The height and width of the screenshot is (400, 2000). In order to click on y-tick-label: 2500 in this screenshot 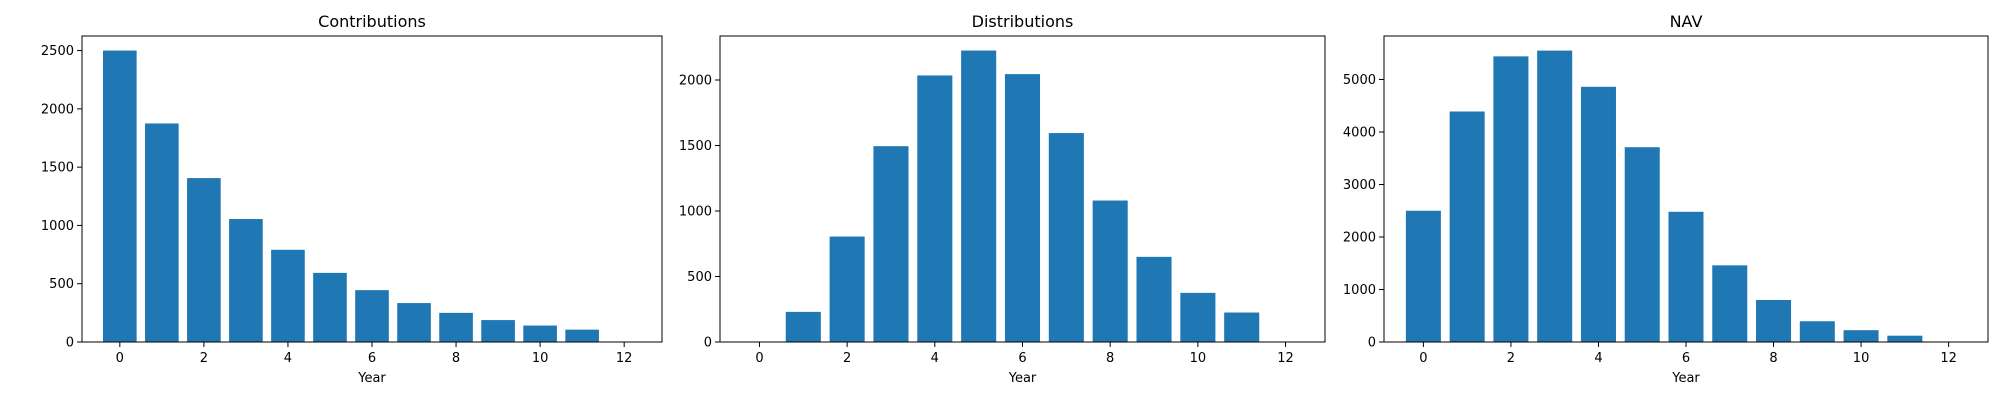, I will do `click(57, 51)`.